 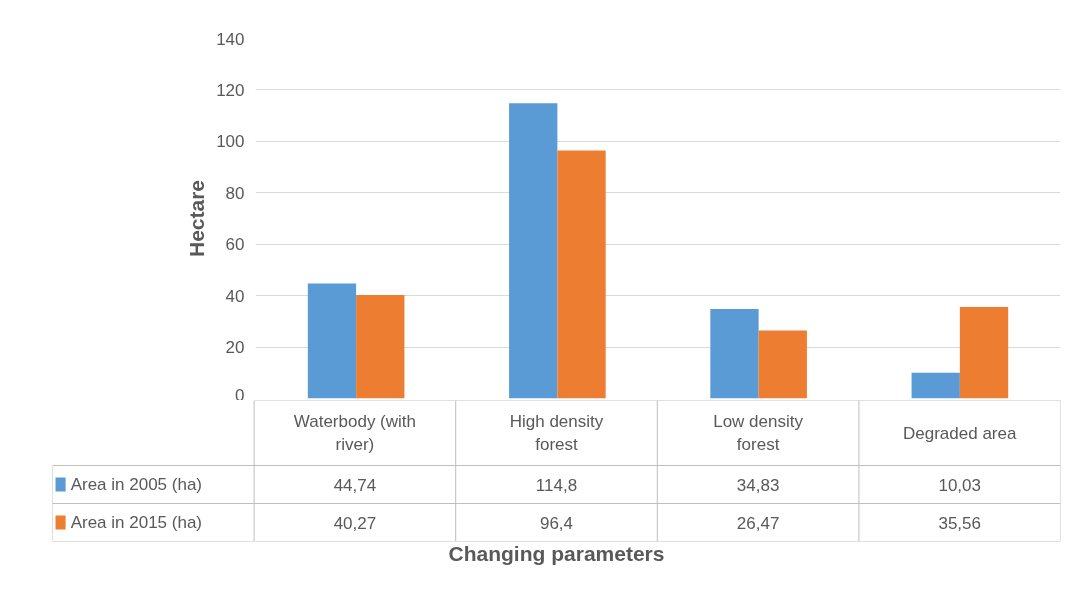 What do you see at coordinates (230, 90) in the screenshot?
I see `y-tick-label: 120` at bounding box center [230, 90].